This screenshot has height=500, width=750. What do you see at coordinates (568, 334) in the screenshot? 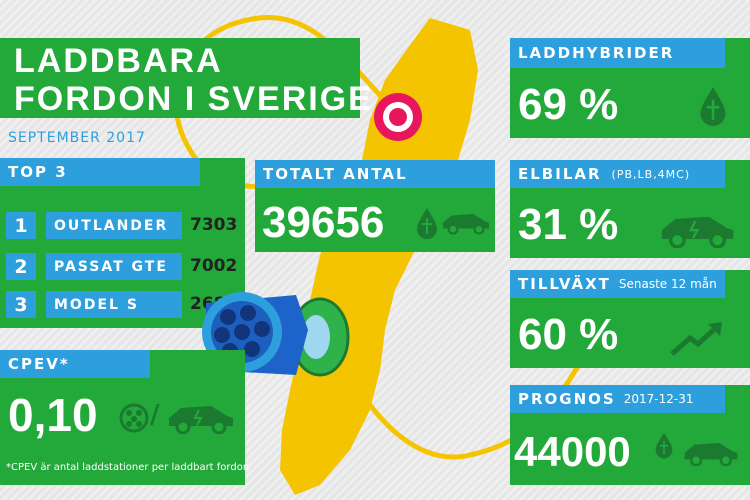
I see `growth-value: 60 %` at bounding box center [568, 334].